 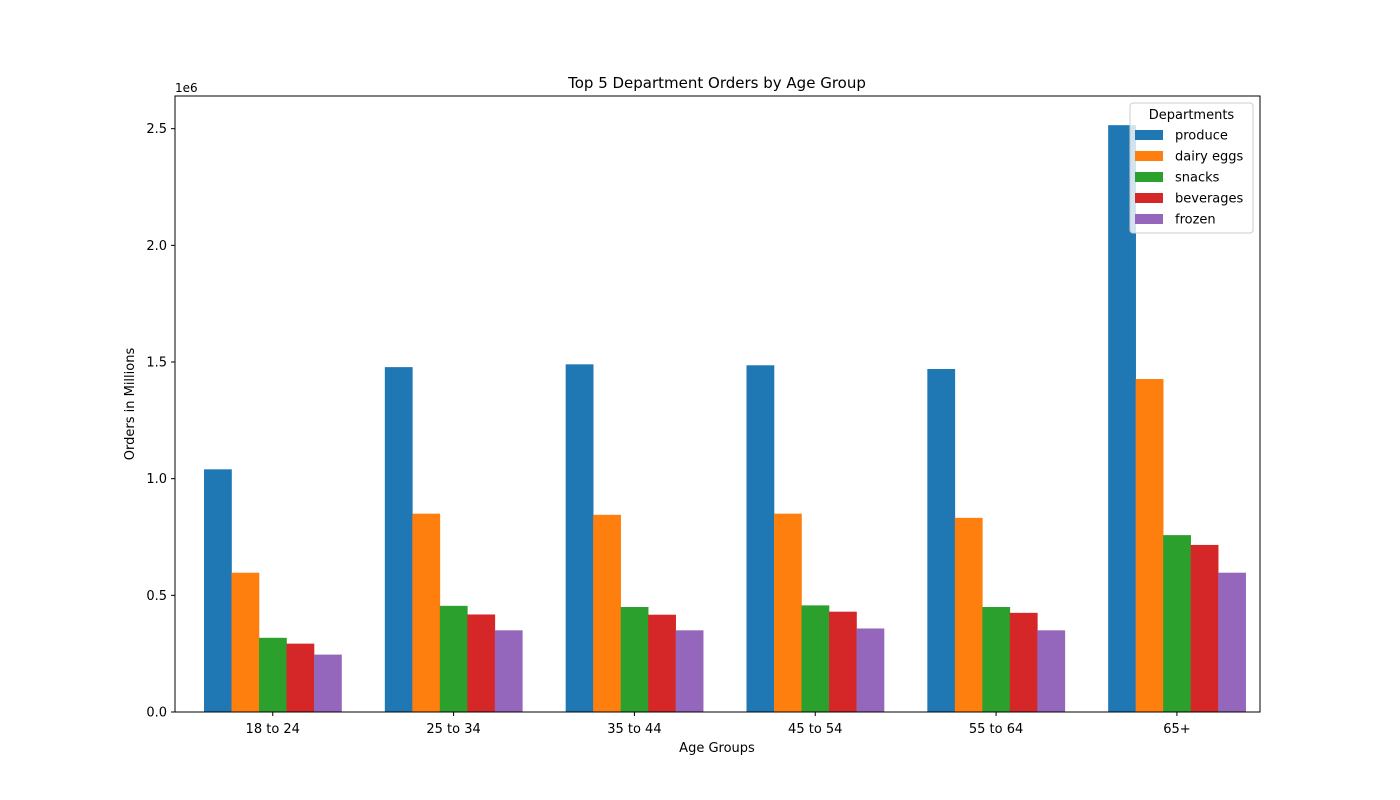 What do you see at coordinates (1195, 220) in the screenshot?
I see `legend-label-frozen: frozen` at bounding box center [1195, 220].